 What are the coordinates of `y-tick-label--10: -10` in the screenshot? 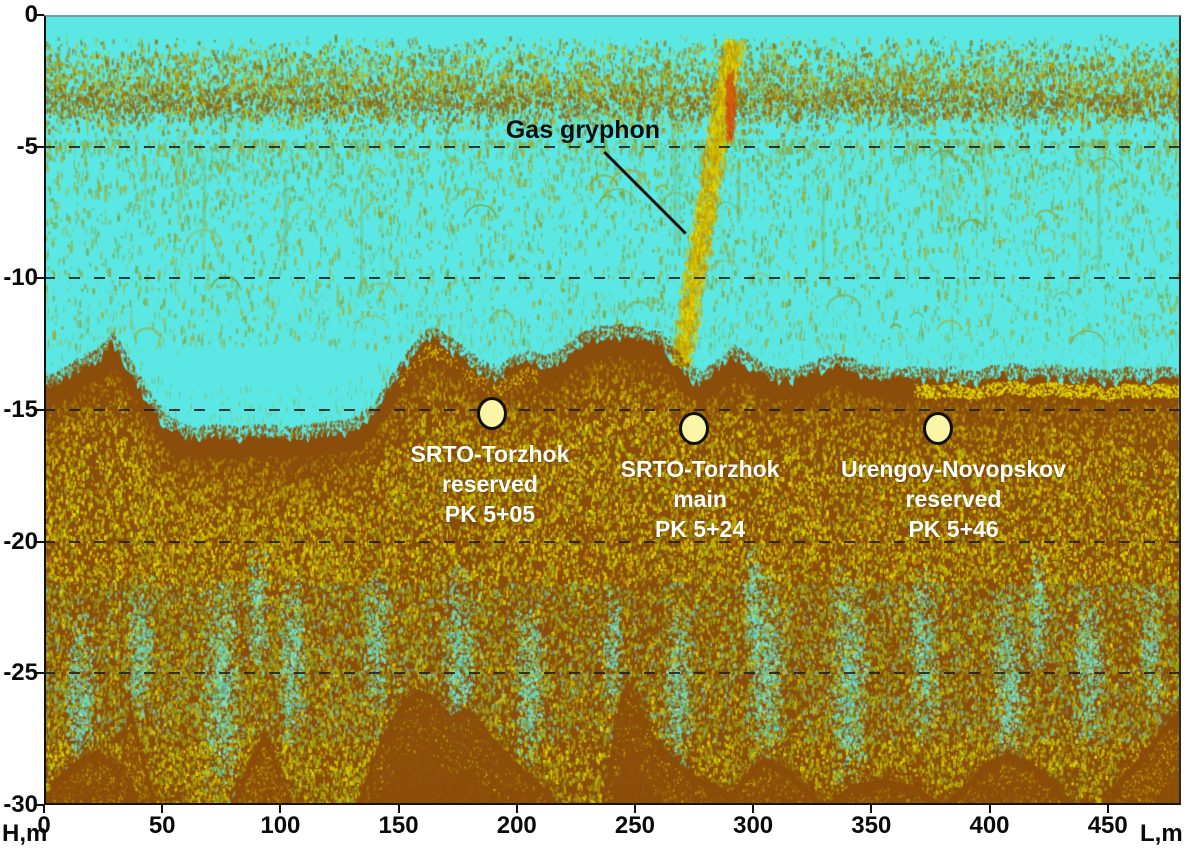 It's located at (20, 278).